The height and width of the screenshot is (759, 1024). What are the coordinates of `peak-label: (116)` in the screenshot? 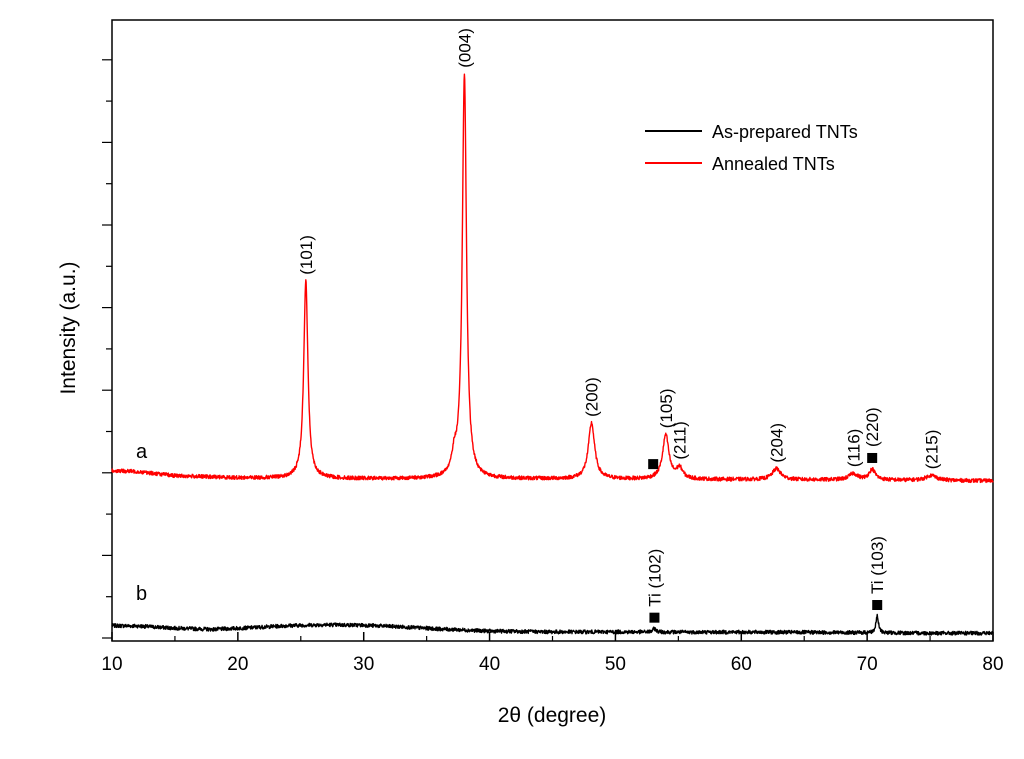 It's located at (853, 448).